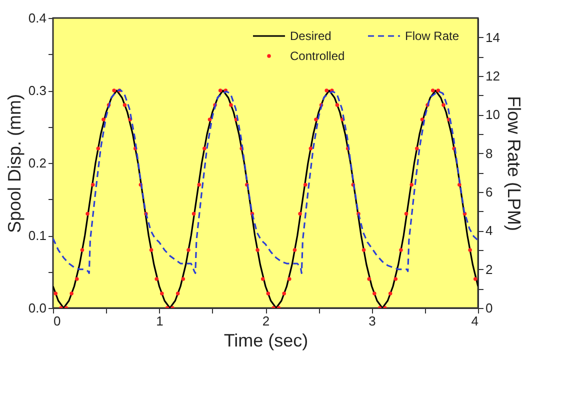  Describe the element at coordinates (474, 321) in the screenshot. I see `x-tick-label: 4` at that location.